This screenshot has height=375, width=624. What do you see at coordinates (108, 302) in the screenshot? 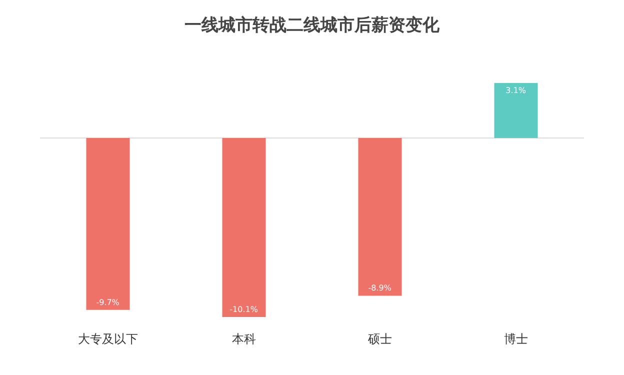
I see `data-label: -9.7%` at bounding box center [108, 302].